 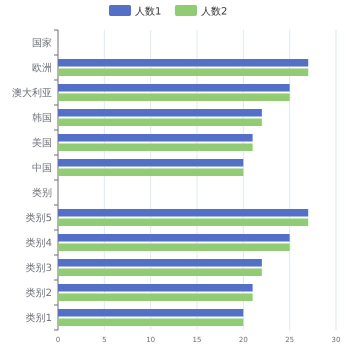 I want to click on y-tick-label: 澳大利亚, so click(x=32, y=93).